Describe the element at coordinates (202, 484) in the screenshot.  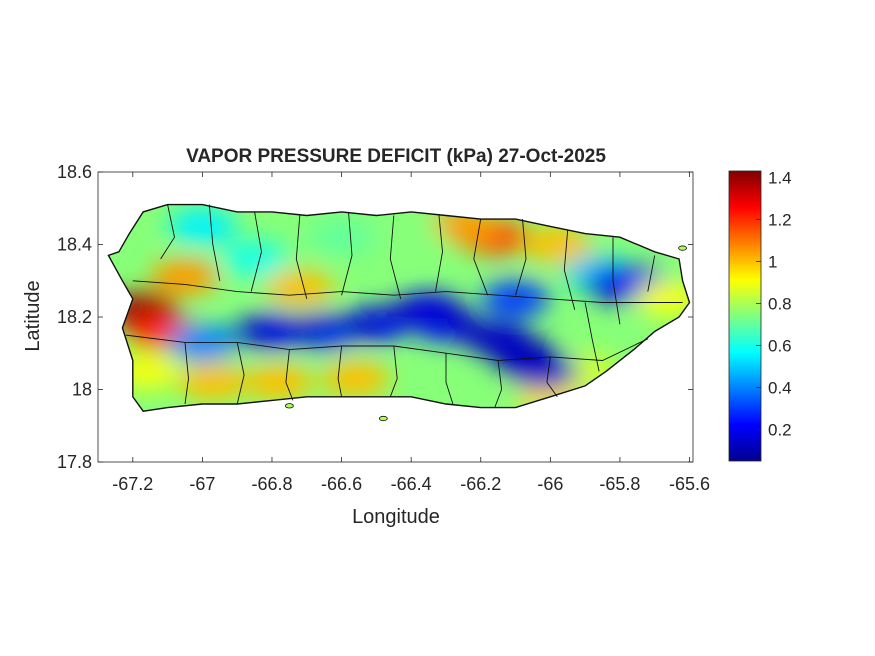
I see `x-tick-label: -67` at that location.